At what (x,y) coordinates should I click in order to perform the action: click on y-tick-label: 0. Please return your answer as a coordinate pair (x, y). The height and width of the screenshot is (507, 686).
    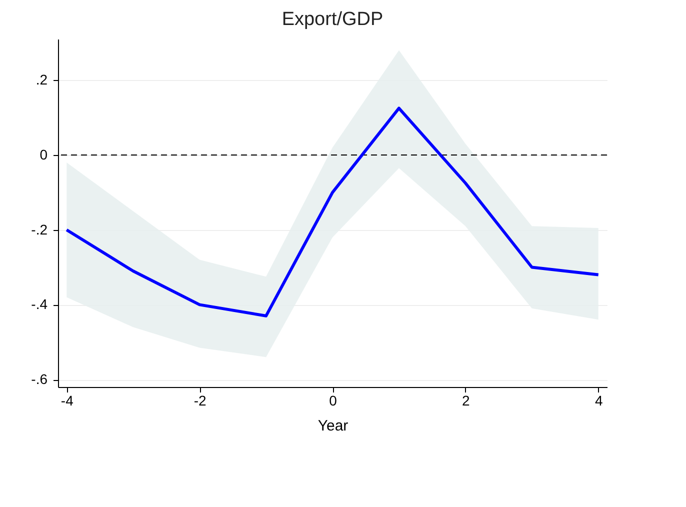
    Looking at the image, I should click on (44, 154).